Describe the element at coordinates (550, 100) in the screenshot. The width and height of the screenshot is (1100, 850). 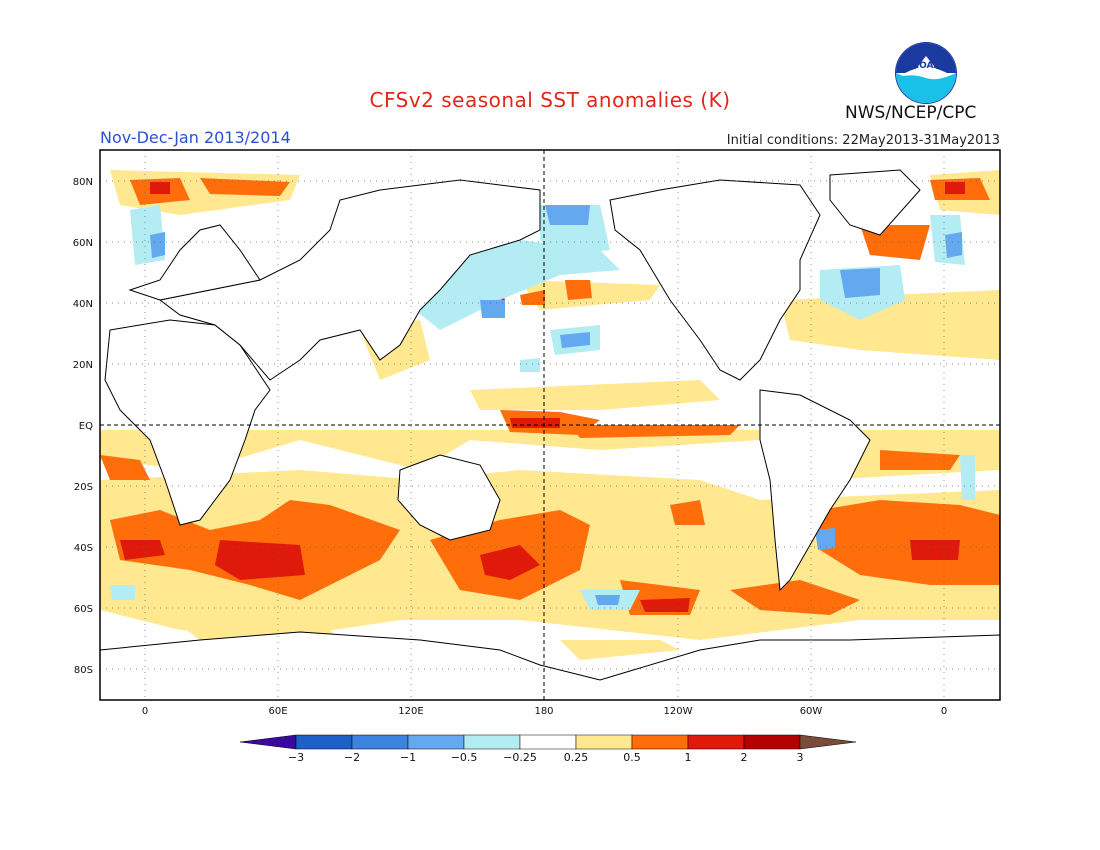
I see `map-title: CFSv2 seasonal SST anomalies (K)` at that location.